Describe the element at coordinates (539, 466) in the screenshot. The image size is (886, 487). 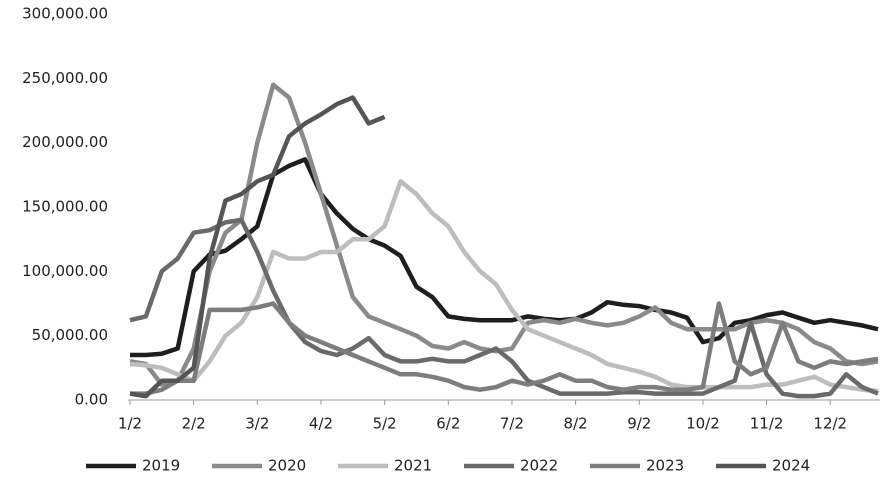
I see `legend-label: 2022` at that location.